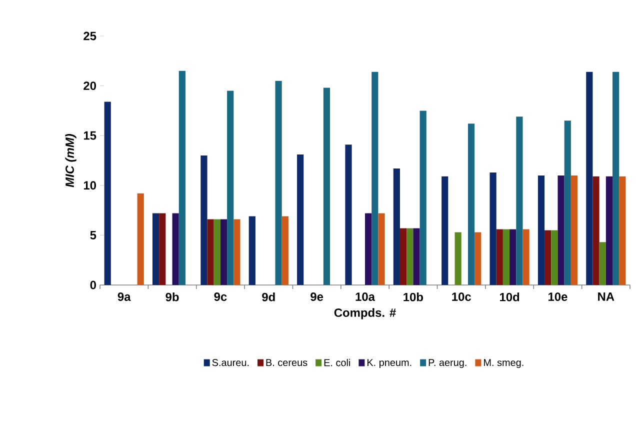 The width and height of the screenshot is (639, 427). I want to click on y-tick-label: 5, so click(93, 235).